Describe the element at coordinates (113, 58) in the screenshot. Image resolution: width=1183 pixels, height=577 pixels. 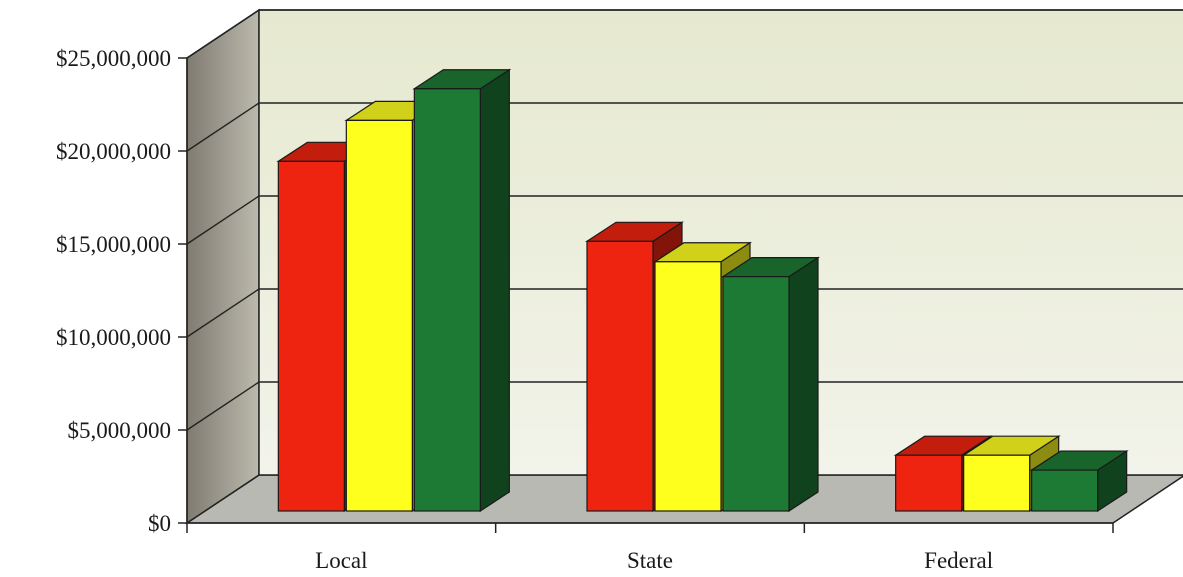
I see `y-tick-label: $25,000,000` at that location.